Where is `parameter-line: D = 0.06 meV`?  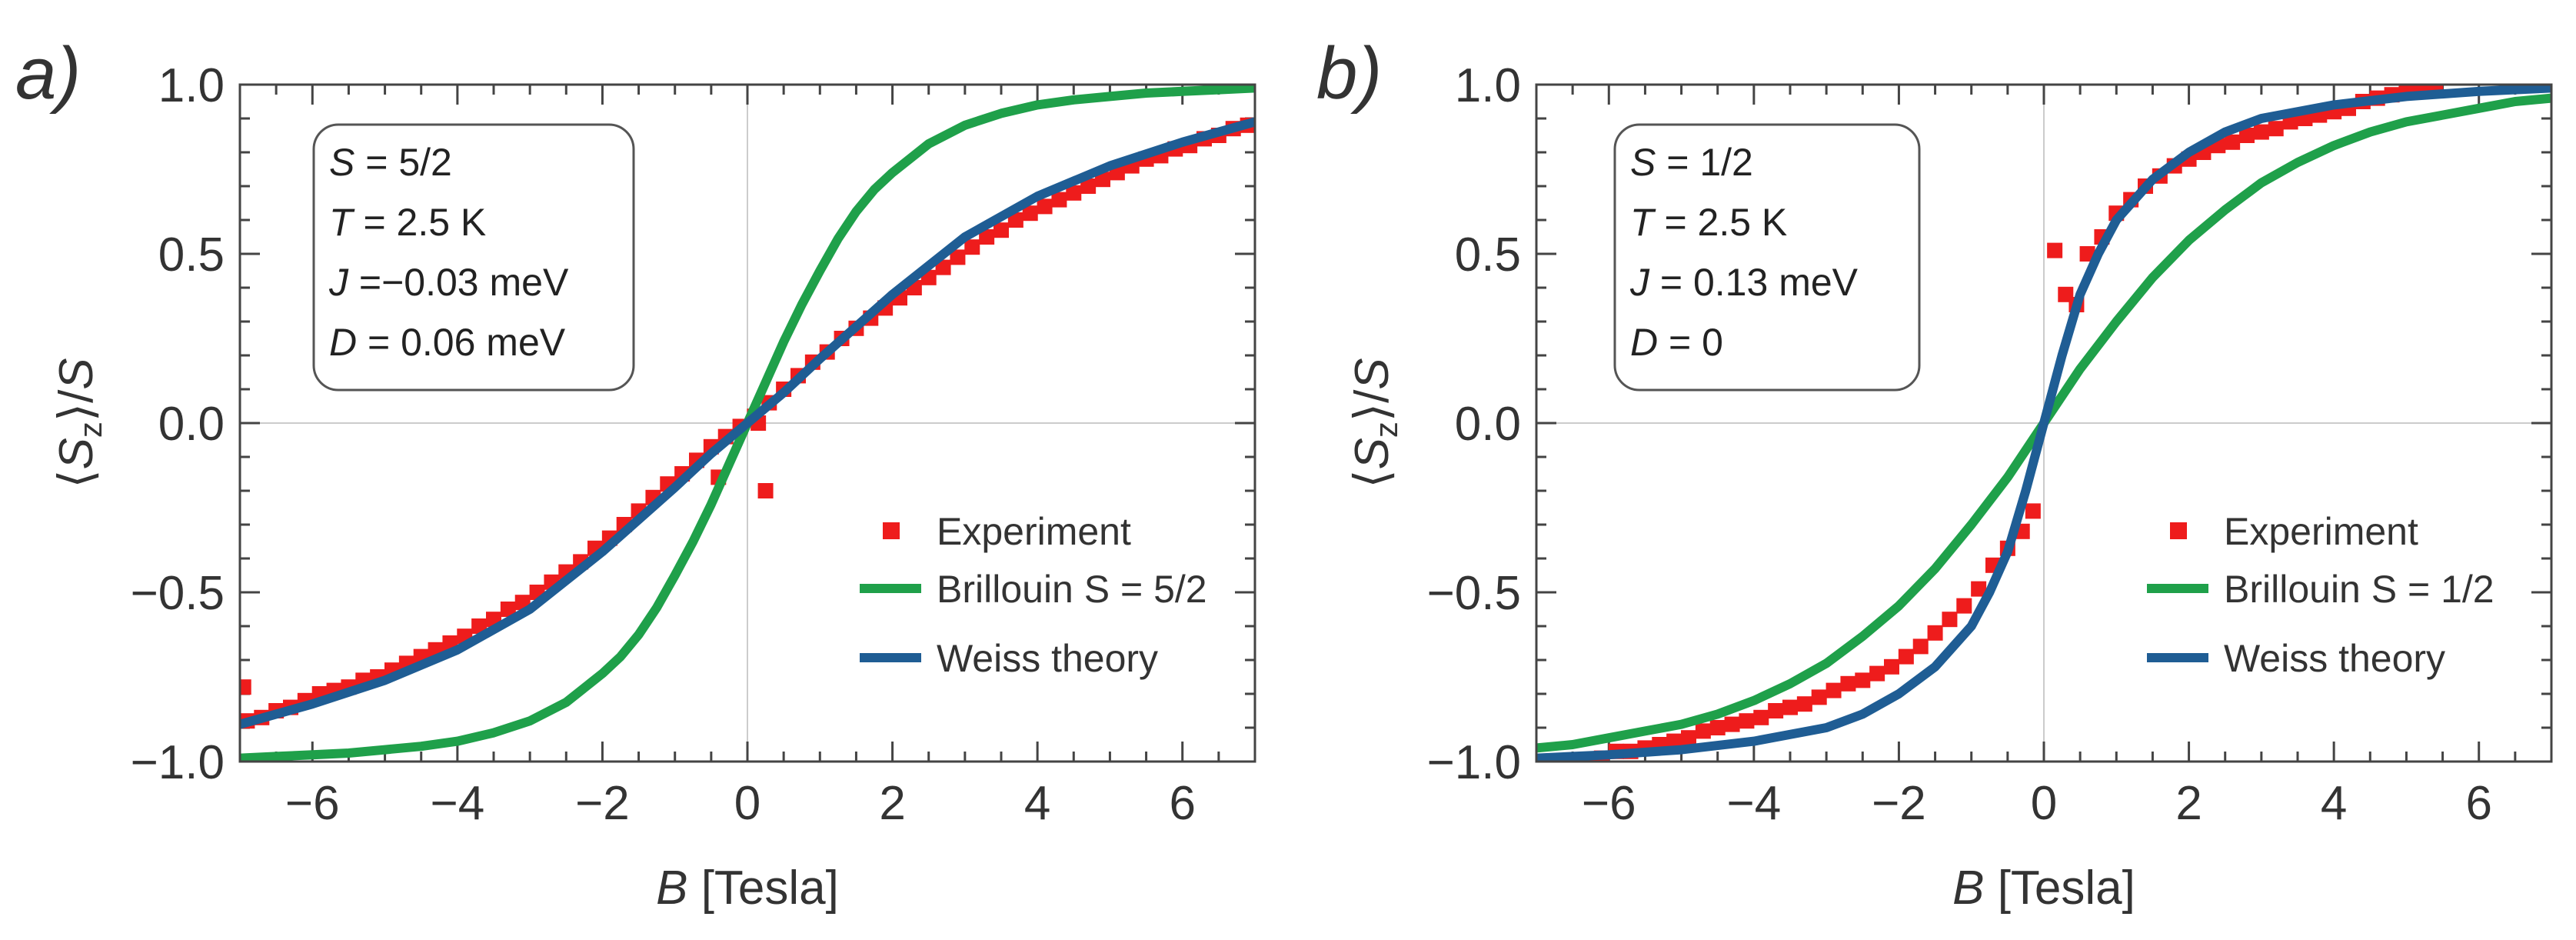 parameter-line: D = 0.06 meV is located at coordinates (448, 342).